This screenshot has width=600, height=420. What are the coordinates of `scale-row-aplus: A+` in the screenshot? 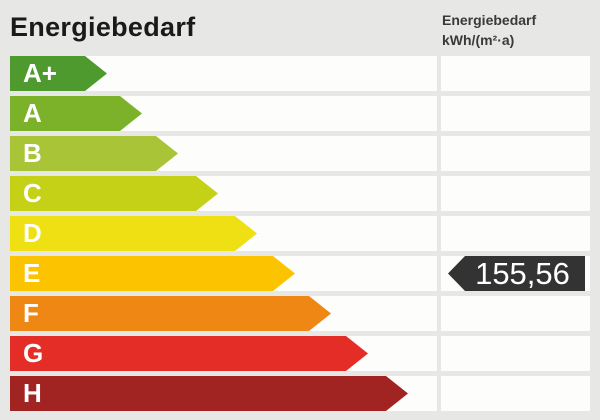 It's located at (300, 73).